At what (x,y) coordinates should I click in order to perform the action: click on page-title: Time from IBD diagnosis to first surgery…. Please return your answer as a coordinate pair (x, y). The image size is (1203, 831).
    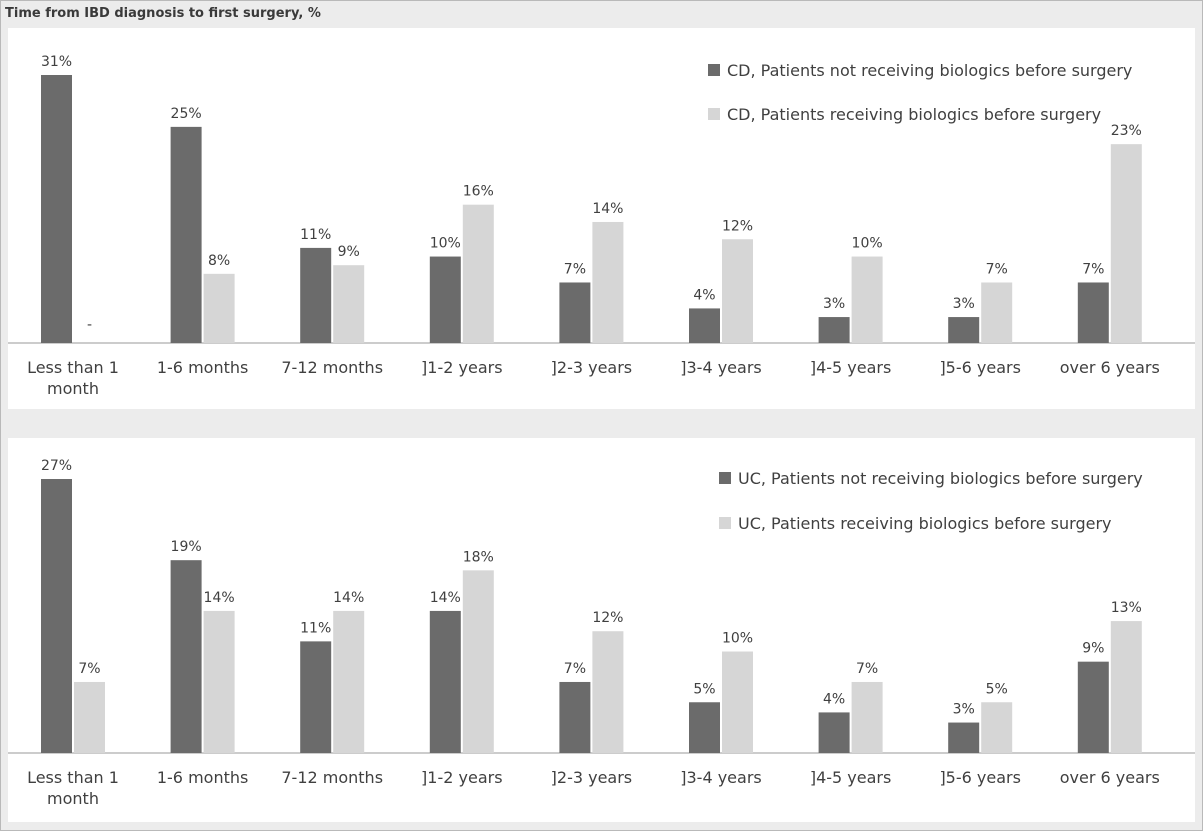
    Looking at the image, I should click on (163, 13).